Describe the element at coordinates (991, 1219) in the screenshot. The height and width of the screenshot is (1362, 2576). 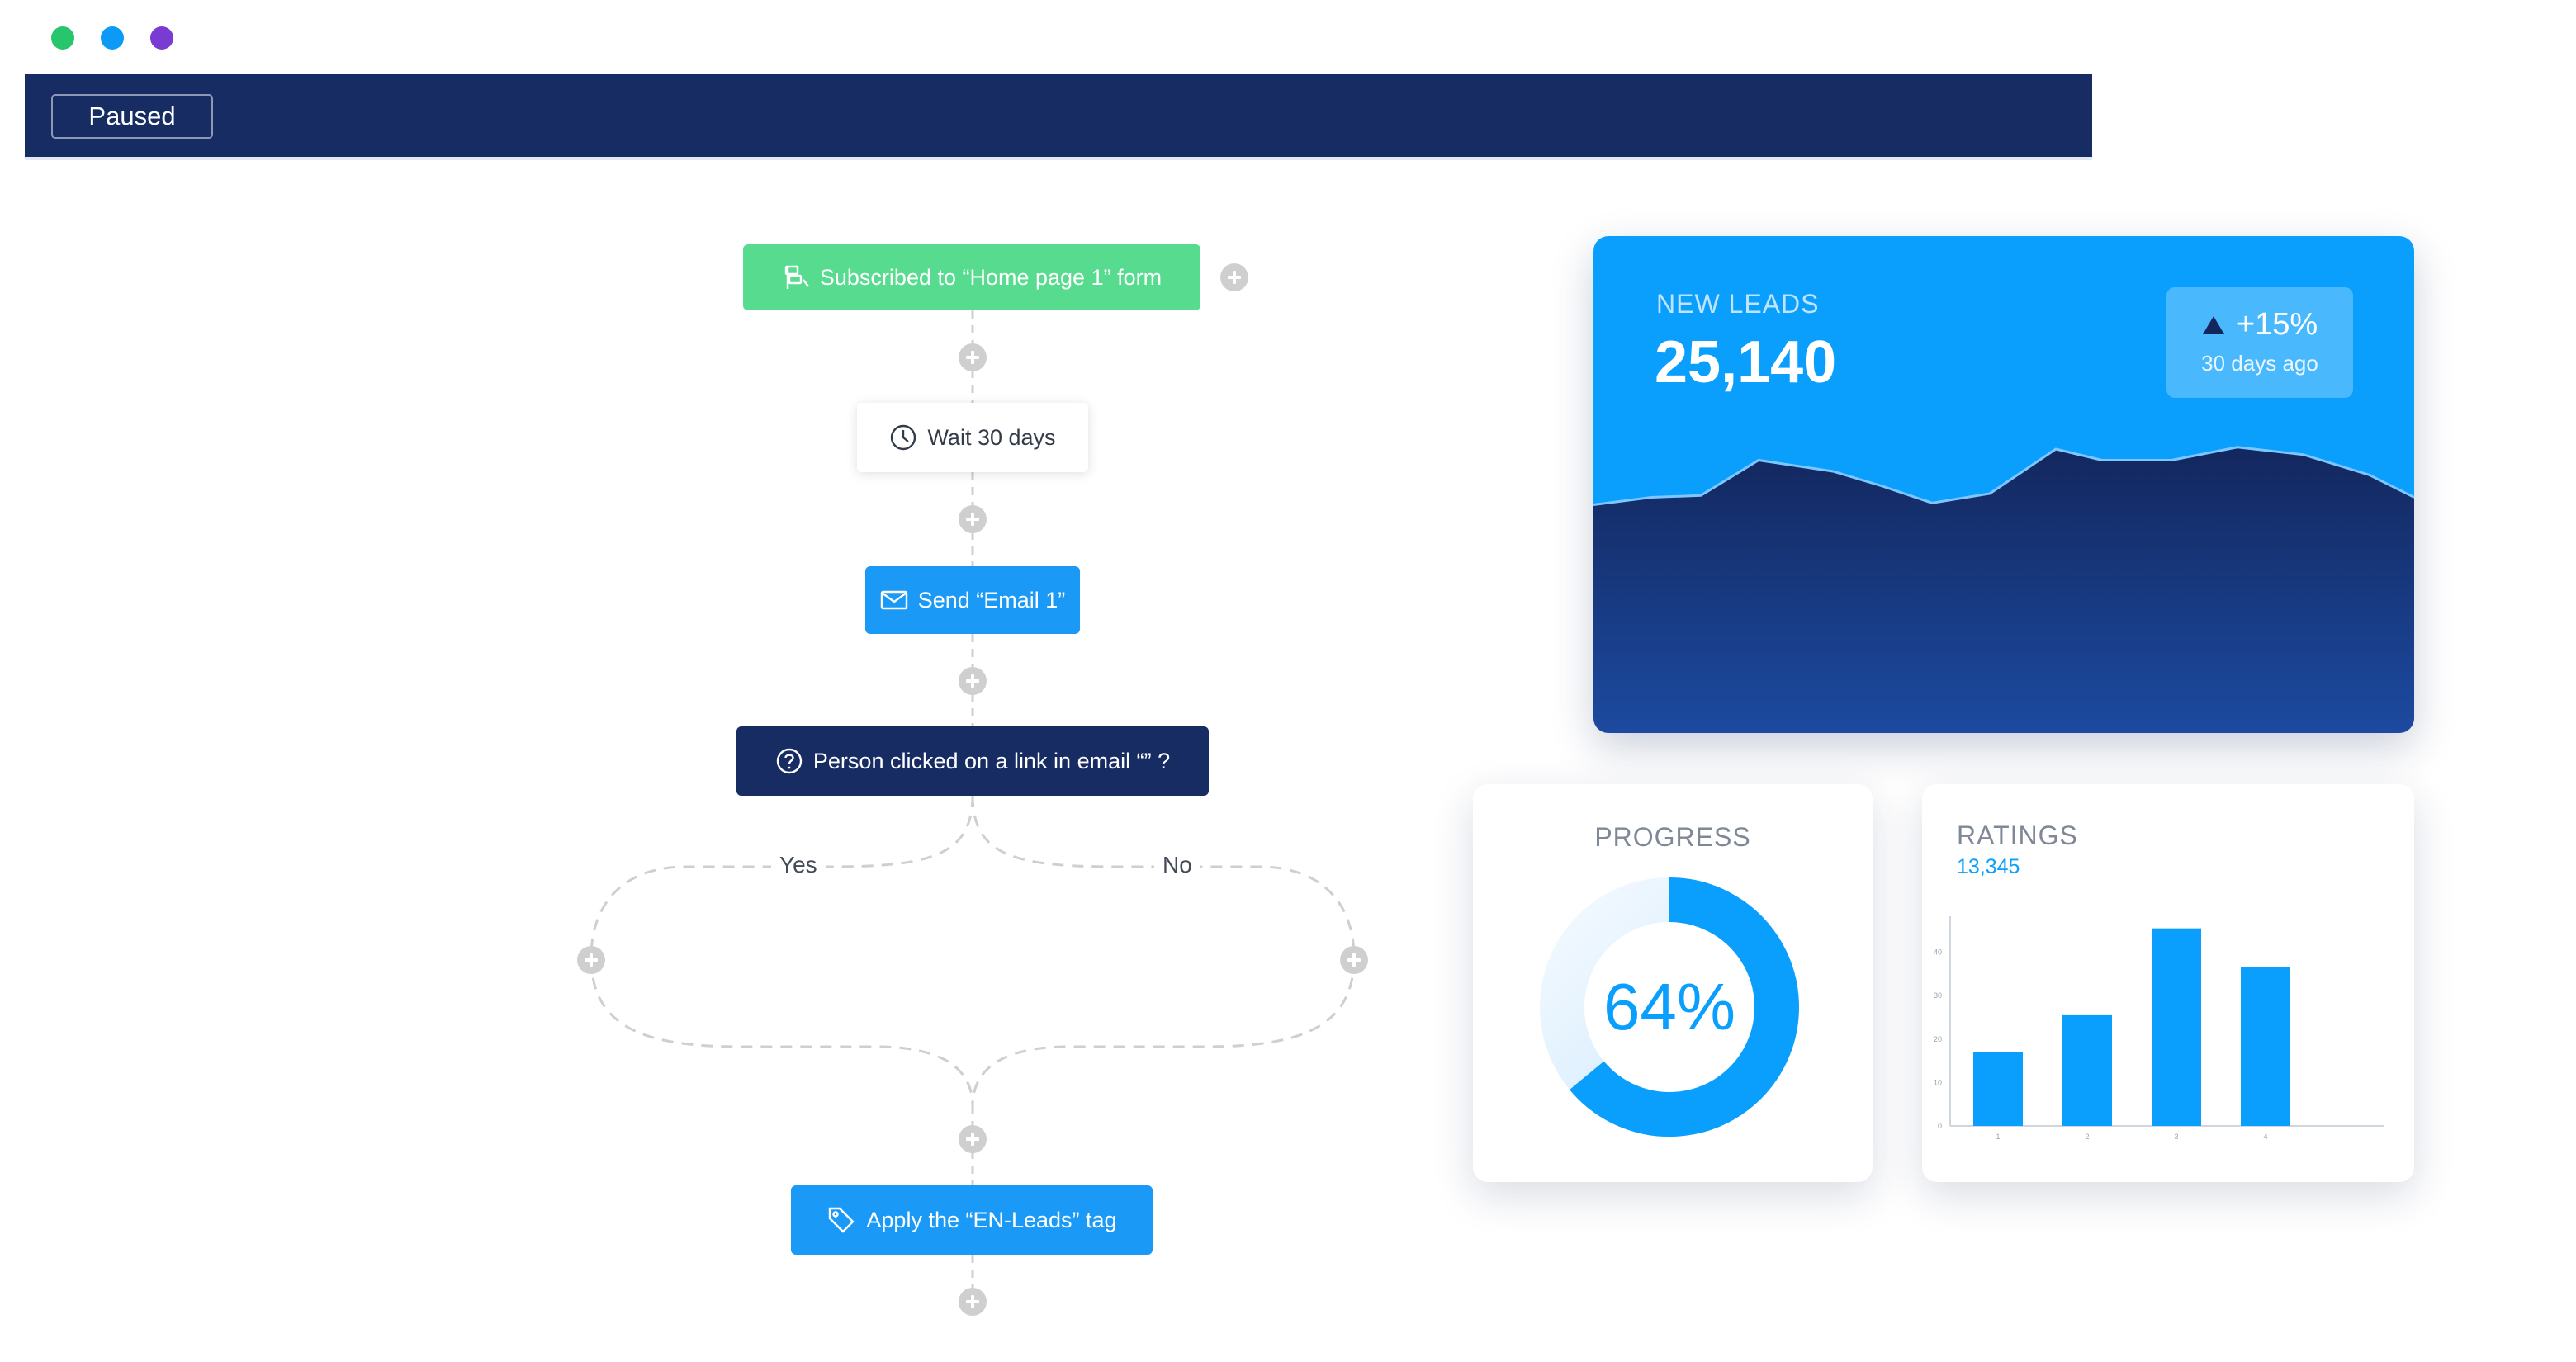
I see `apply-tag-label: Apply the “EN-Leads” tag` at that location.